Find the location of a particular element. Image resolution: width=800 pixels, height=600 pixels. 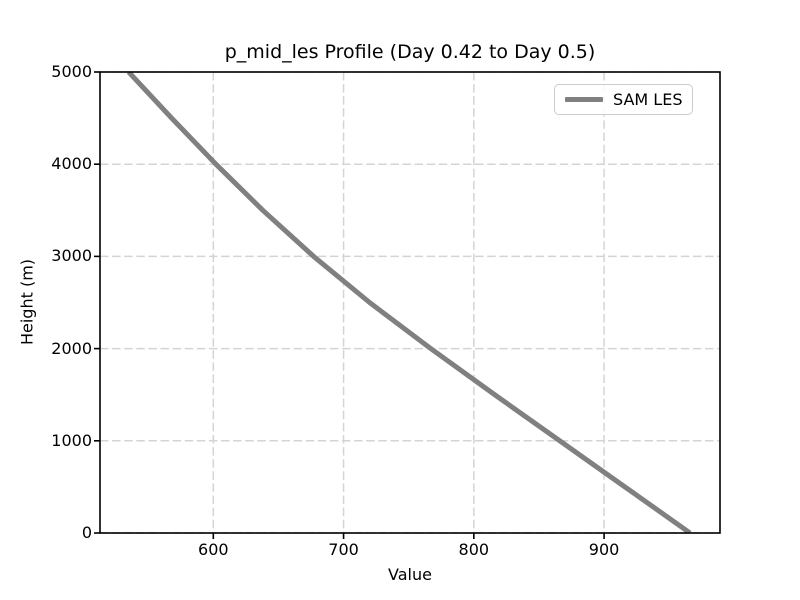

y-tick-label: 2000 is located at coordinates (71, 348).